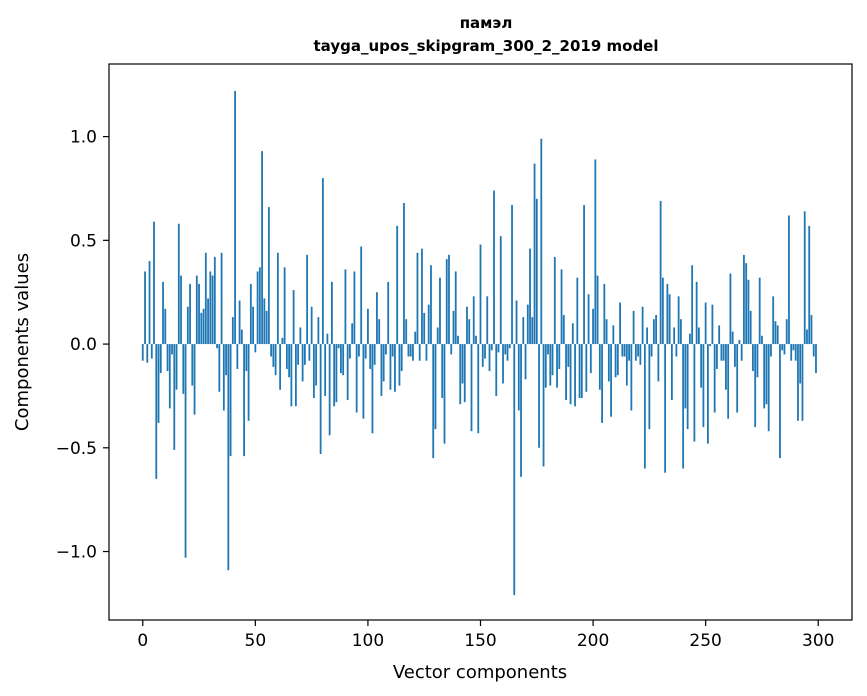 The height and width of the screenshot is (696, 867). I want to click on y-axis-label: Components values, so click(22, 342).